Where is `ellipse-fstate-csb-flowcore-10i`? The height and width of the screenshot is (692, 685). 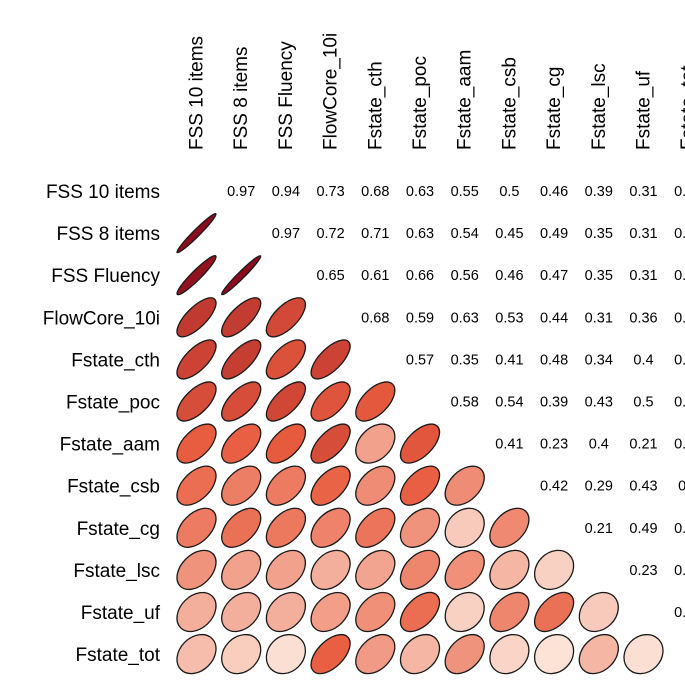
ellipse-fstate-csb-flowcore-10i is located at coordinates (330, 485).